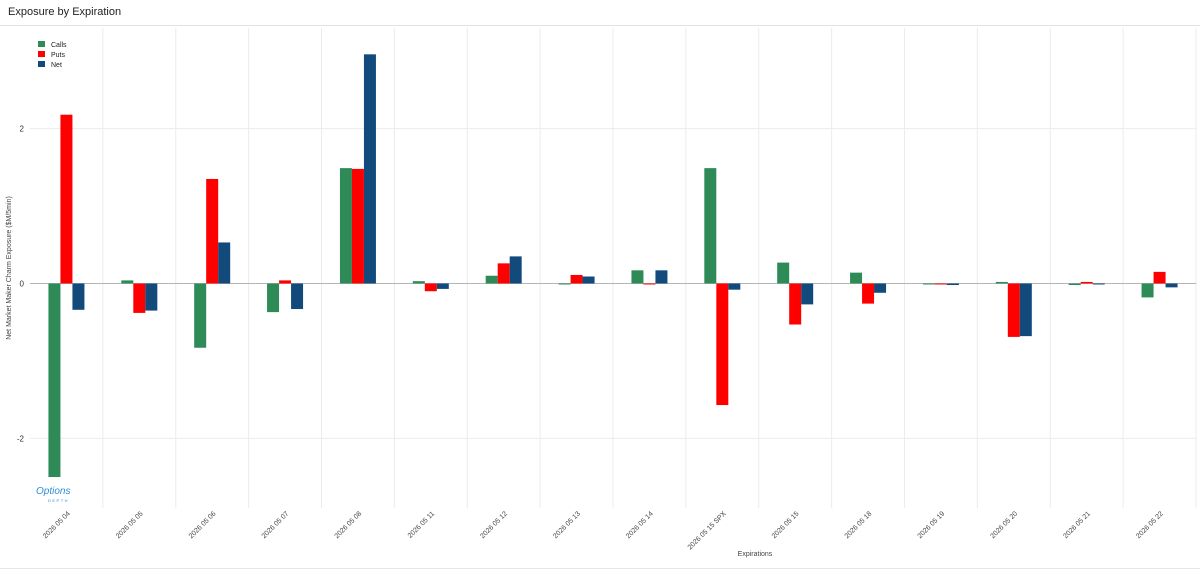  What do you see at coordinates (640, 525) in the screenshot?
I see `x-tick-label: 2026 05 14` at bounding box center [640, 525].